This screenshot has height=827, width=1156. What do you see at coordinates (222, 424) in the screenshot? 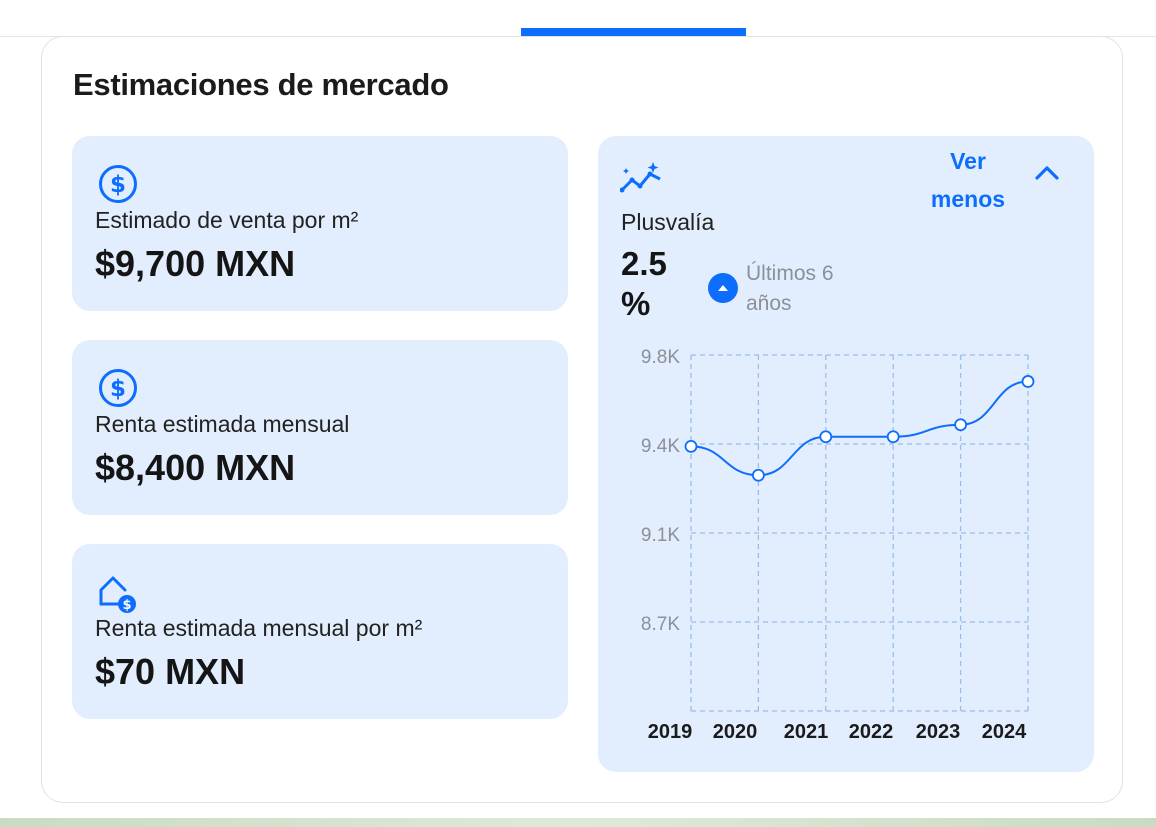
I see `stat-label: Renta estimada mensual` at bounding box center [222, 424].